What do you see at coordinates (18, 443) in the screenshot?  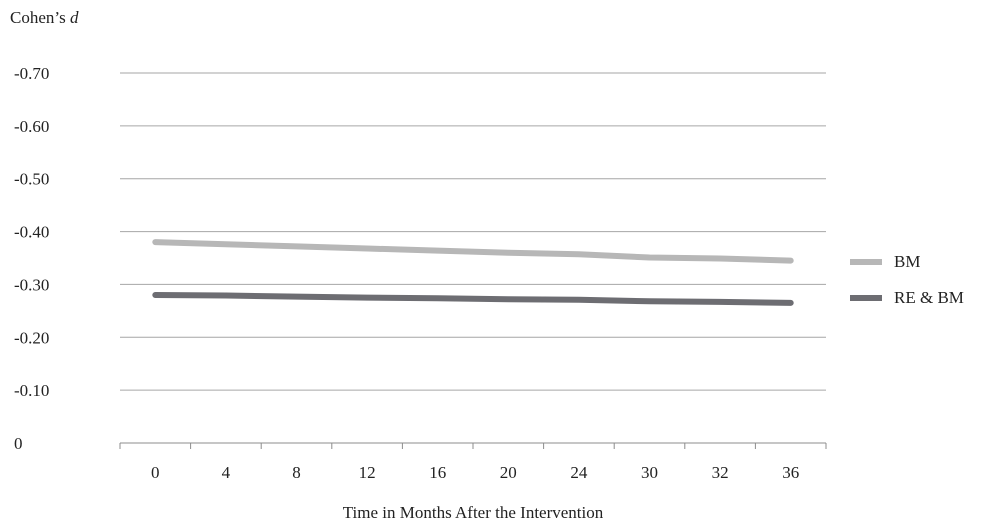 I see `y-tick-label: 0` at bounding box center [18, 443].